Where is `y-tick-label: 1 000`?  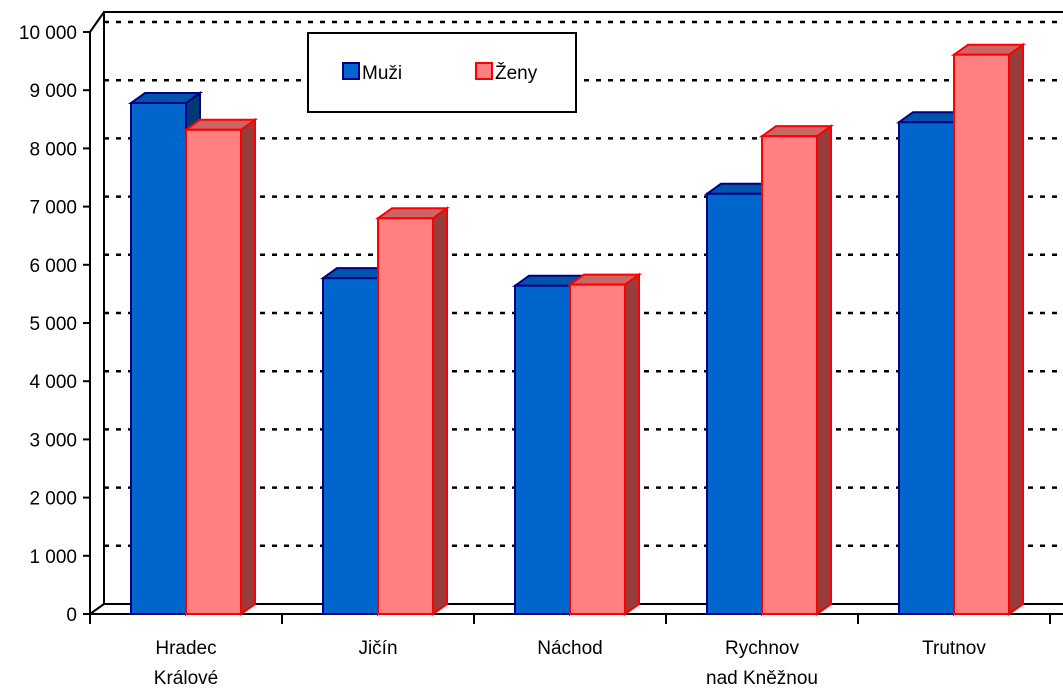
y-tick-label: 1 000 is located at coordinates (53, 557).